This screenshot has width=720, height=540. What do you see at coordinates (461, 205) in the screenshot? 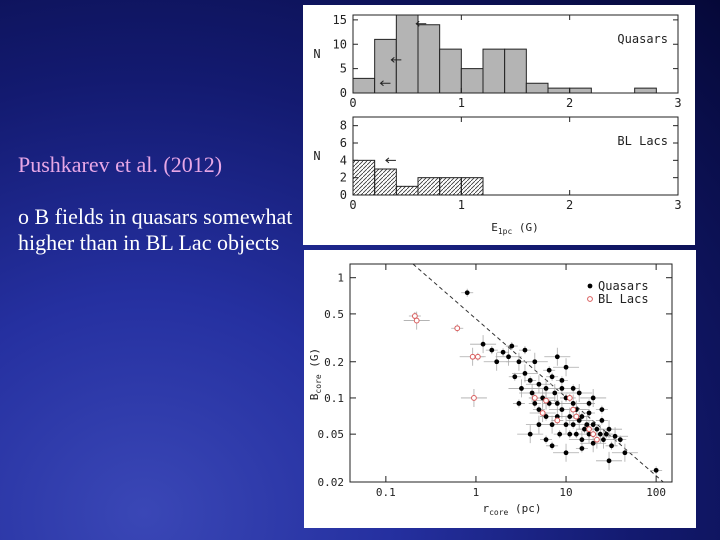
I see `bllac-xtick-label: 1` at bounding box center [461, 205].